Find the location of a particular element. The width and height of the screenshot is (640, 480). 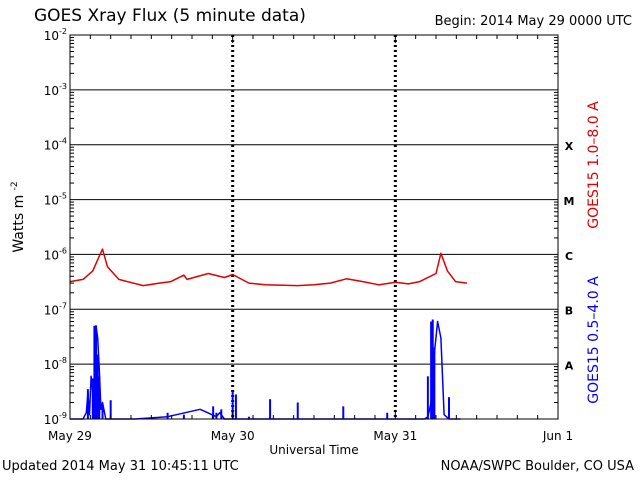

flare-class-label: M is located at coordinates (569, 201).